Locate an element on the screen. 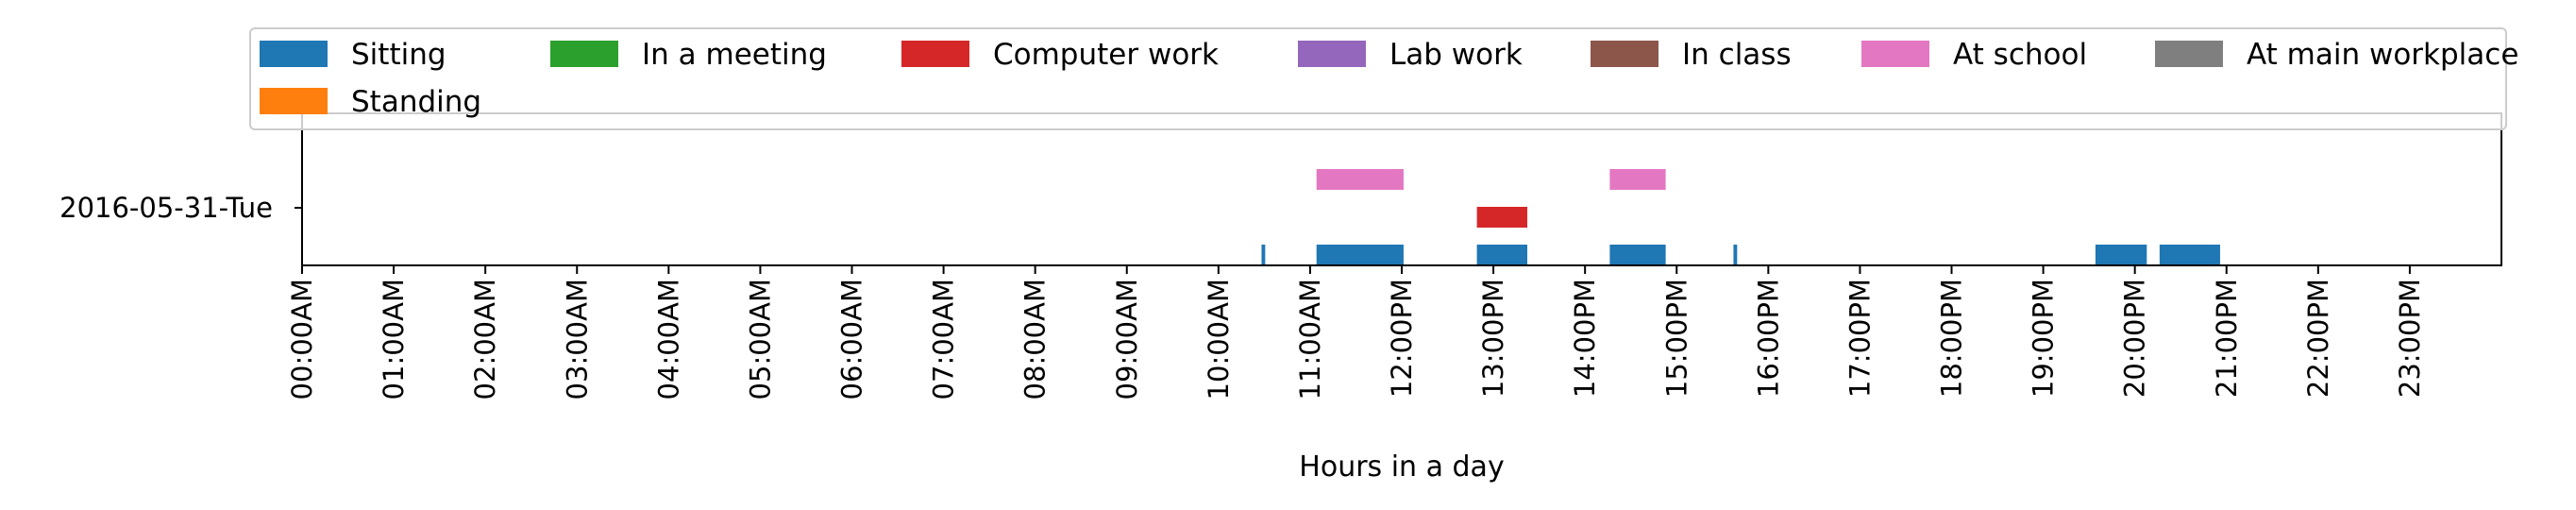 This screenshot has height=510, width=2576. legend-label: In a meeting is located at coordinates (735, 55).